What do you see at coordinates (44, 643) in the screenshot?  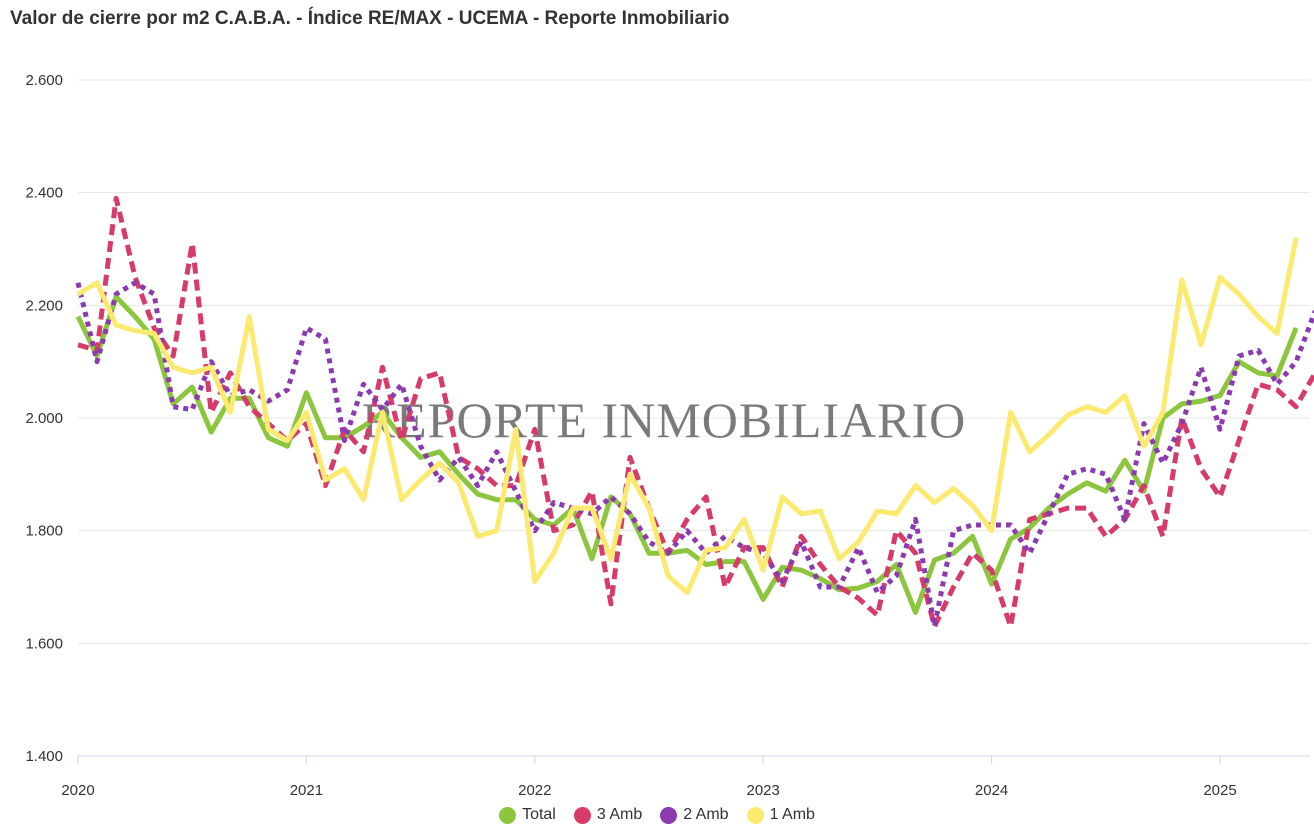 I see `y-tick-label: 1.600` at bounding box center [44, 643].